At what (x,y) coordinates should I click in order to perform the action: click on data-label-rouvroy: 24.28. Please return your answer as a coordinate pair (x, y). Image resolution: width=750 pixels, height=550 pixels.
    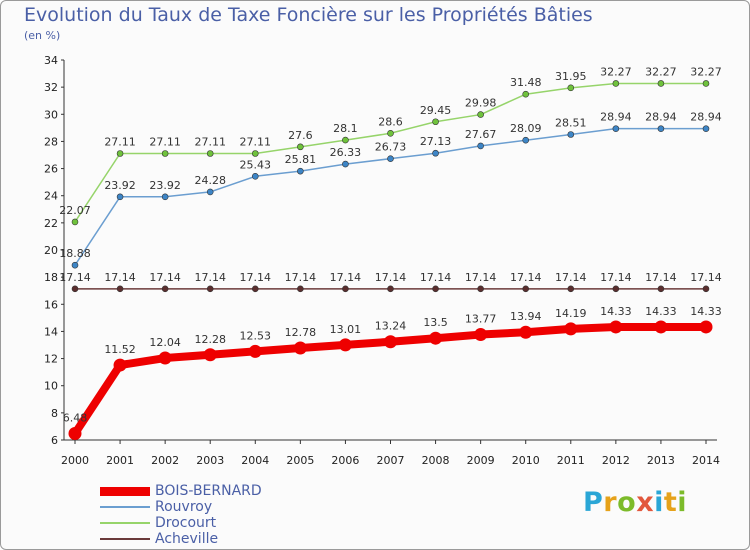
    Looking at the image, I should click on (210, 180).